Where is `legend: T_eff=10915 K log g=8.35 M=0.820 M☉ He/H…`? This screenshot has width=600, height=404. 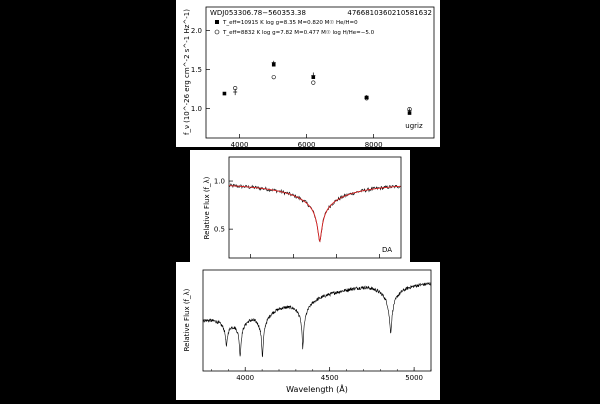
legend: T_eff=10915 K log g=8.35 M=0.820 M☉ He/H… is located at coordinates (294, 28).